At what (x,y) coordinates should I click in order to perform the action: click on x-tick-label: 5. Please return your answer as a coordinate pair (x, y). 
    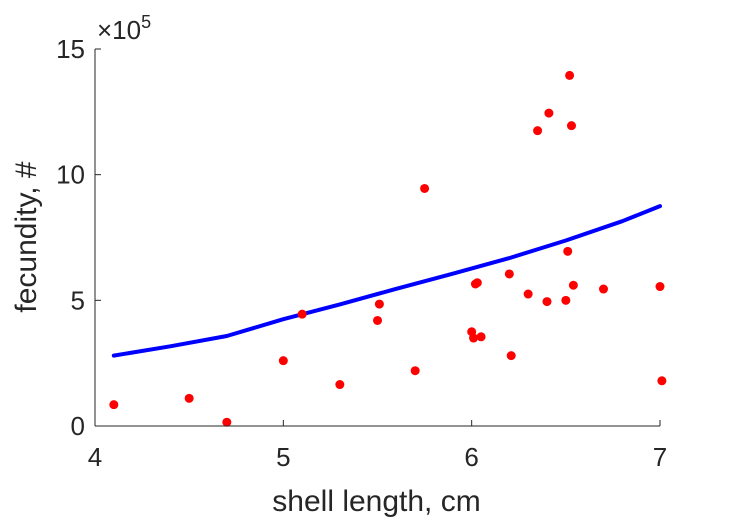
    Looking at the image, I should click on (283, 457).